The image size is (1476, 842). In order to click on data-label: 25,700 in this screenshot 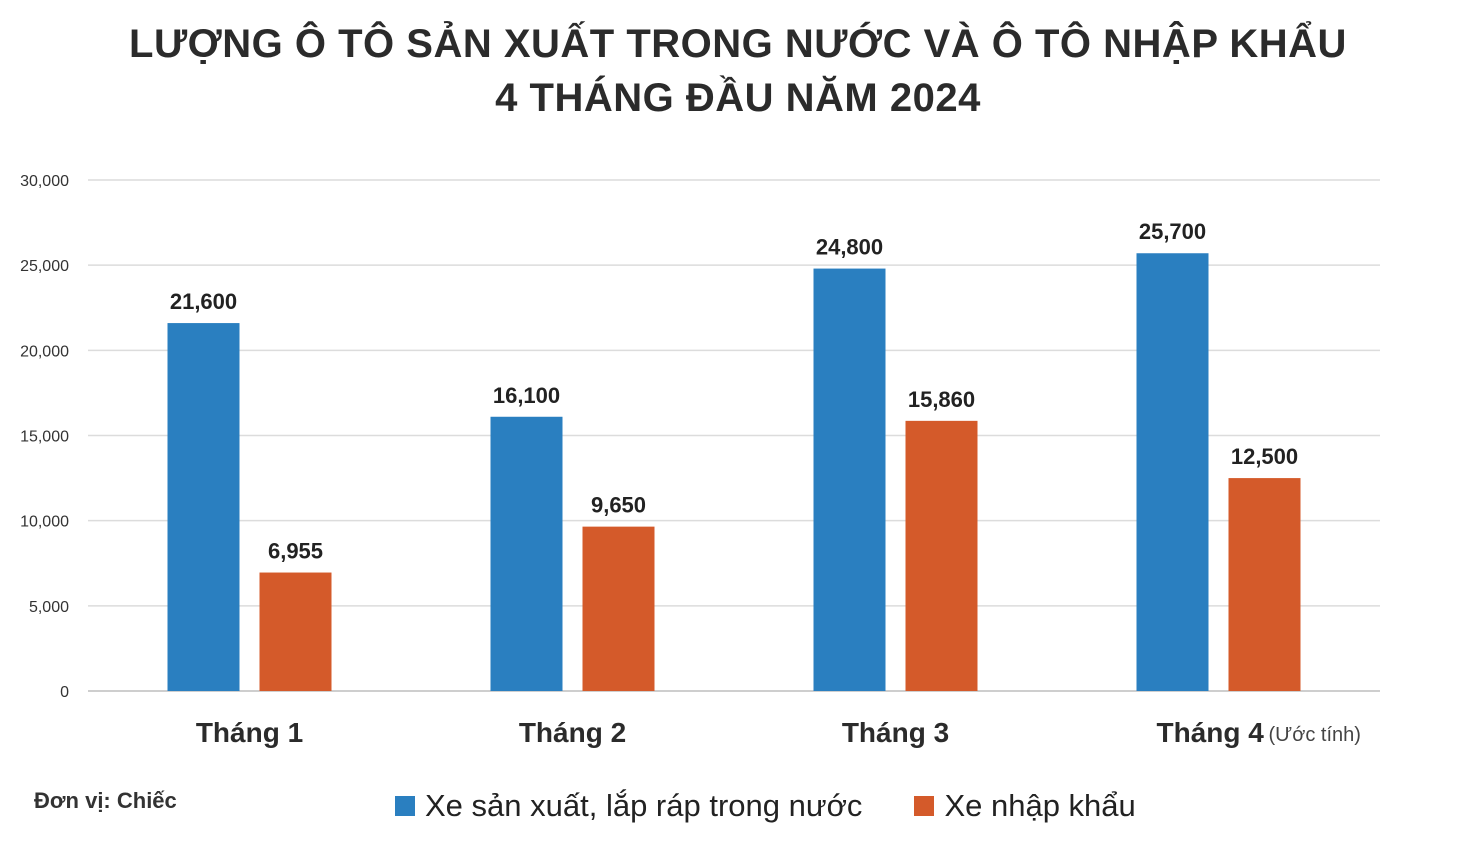, I will do `click(1172, 231)`.